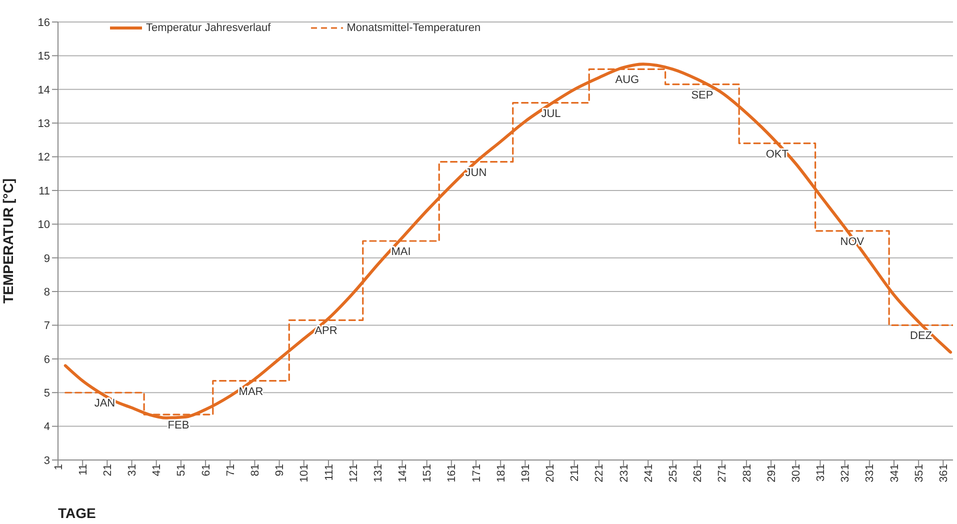  I want to click on y-tick-label: 15, so click(44, 56).